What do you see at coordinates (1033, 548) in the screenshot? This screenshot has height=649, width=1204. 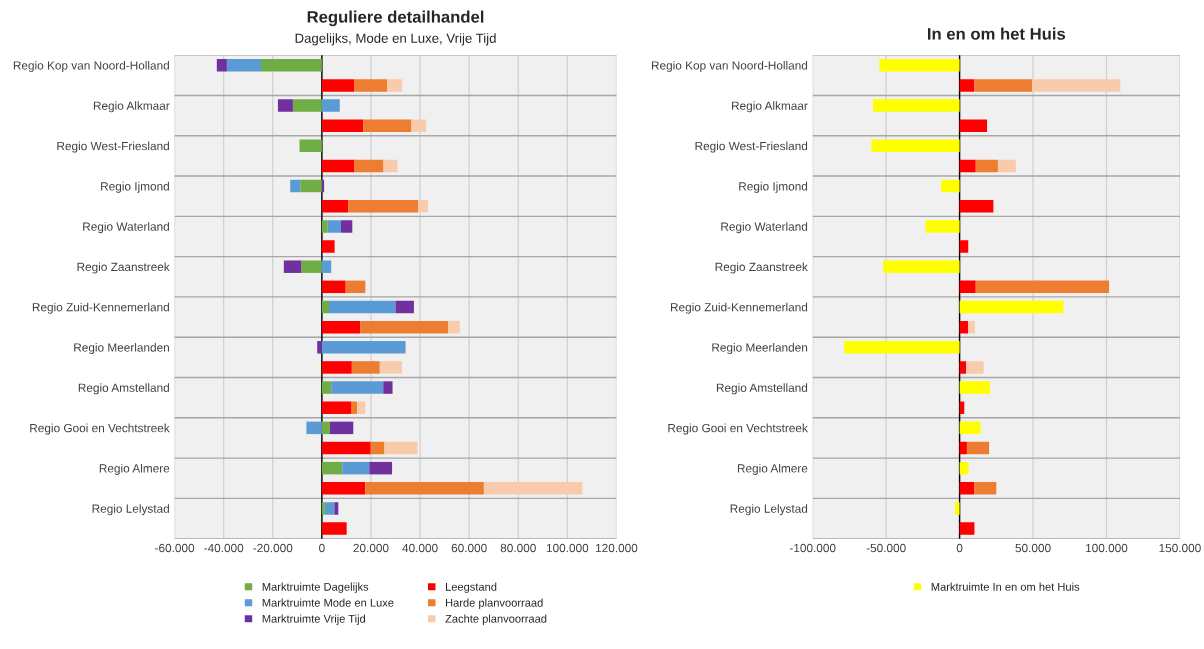 I see `x-tick-label: 50.000` at bounding box center [1033, 548].